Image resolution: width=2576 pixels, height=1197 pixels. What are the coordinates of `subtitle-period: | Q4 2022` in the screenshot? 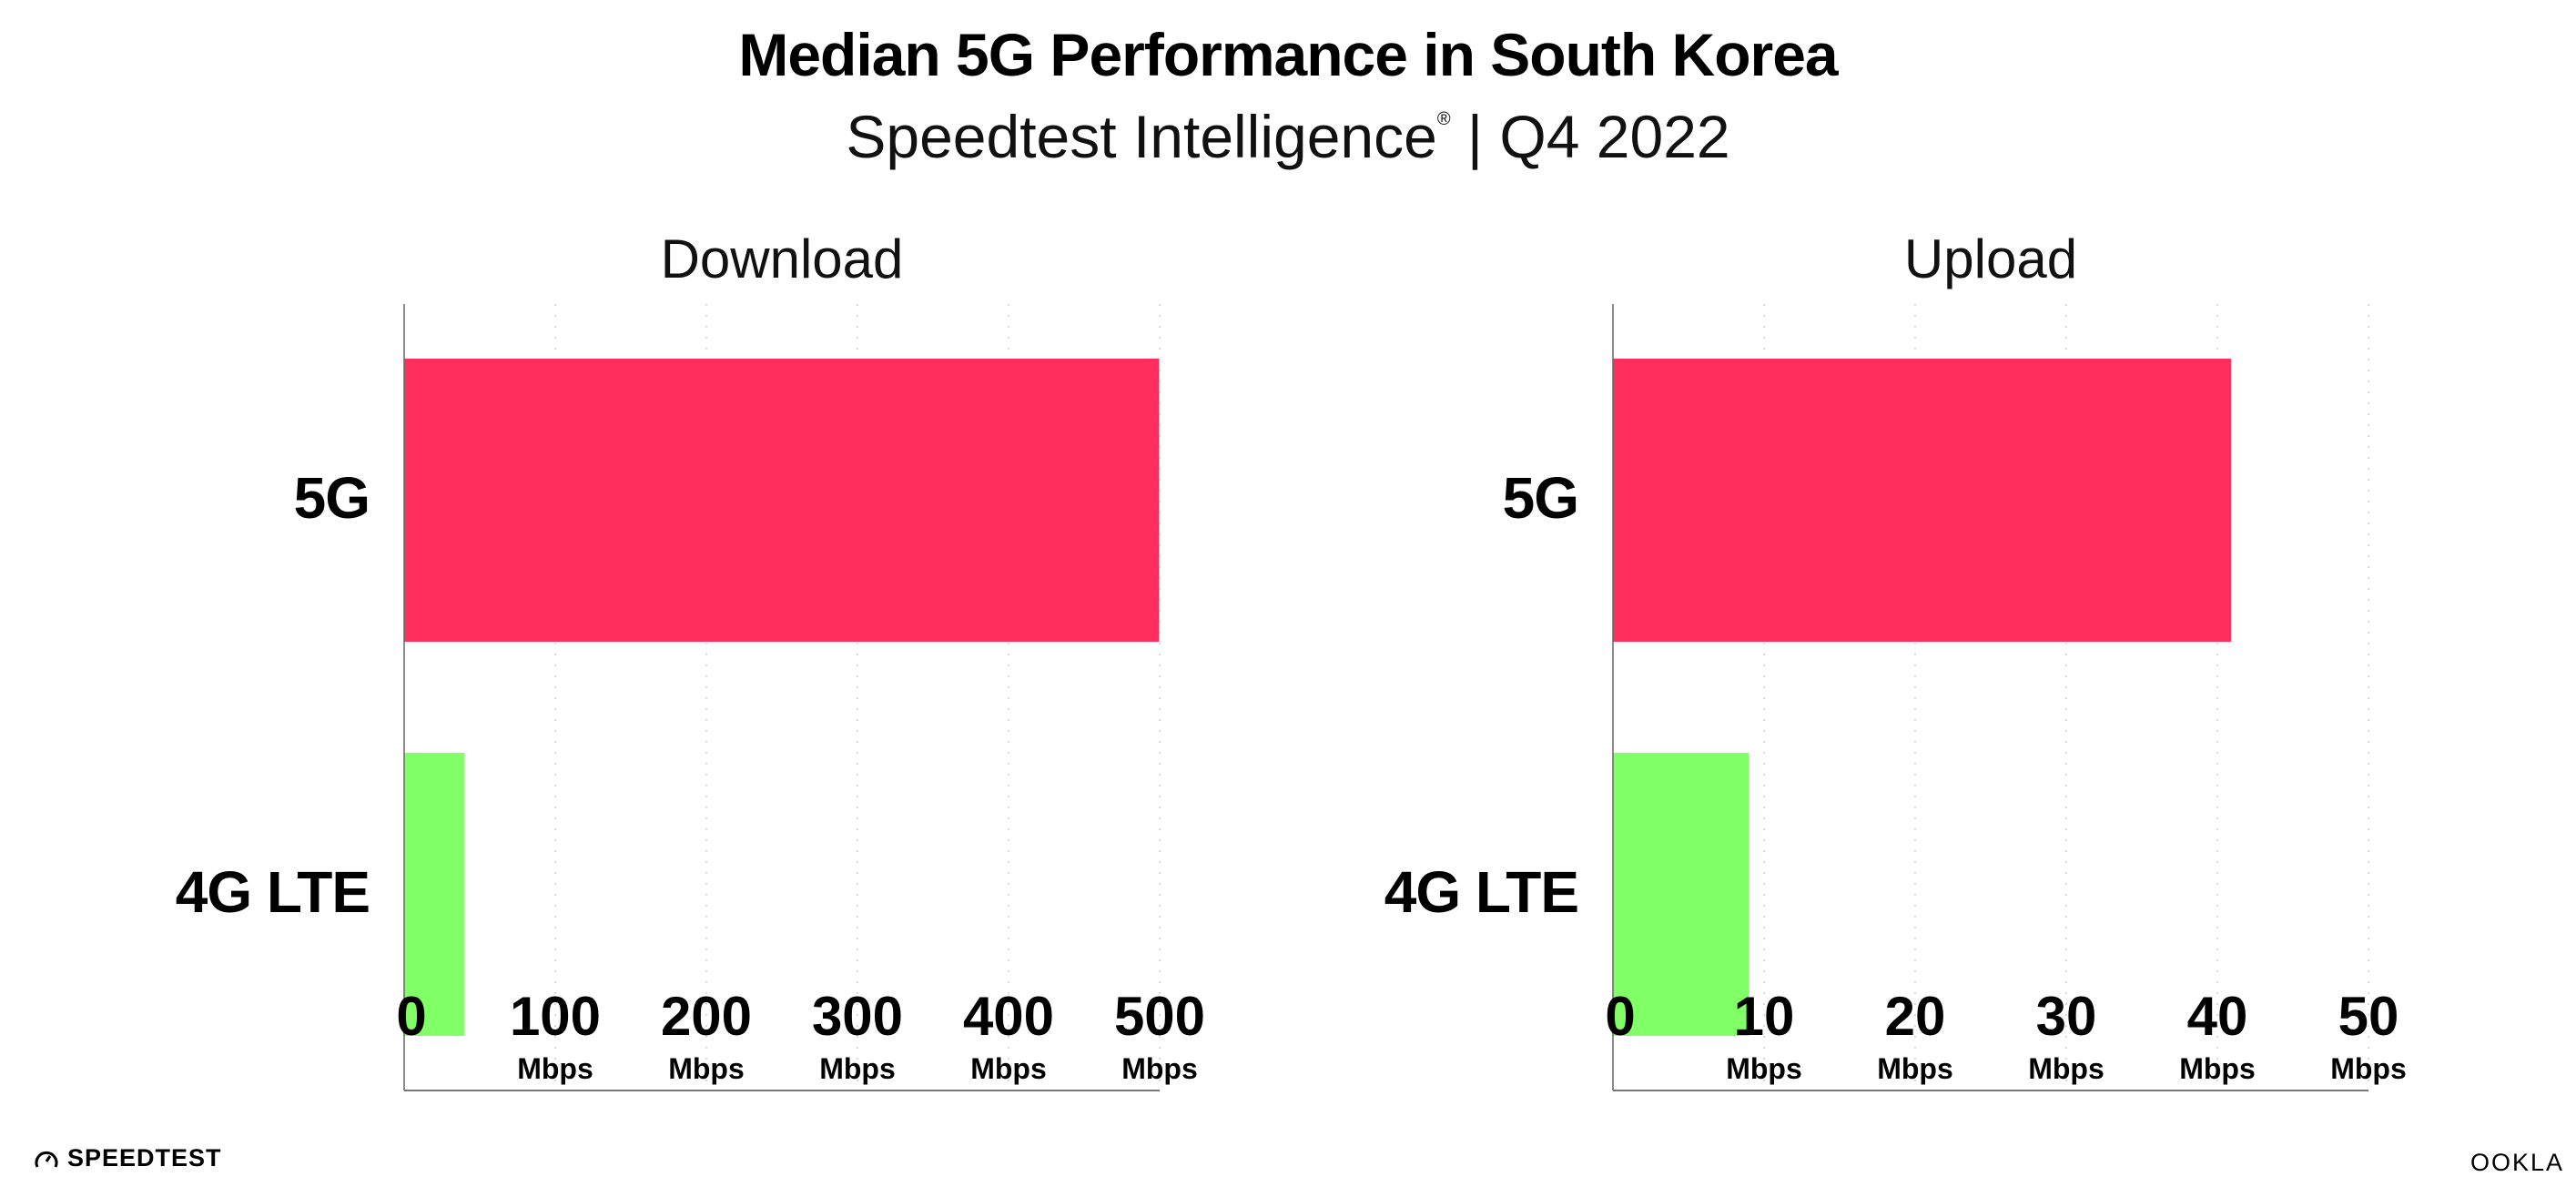 It's located at (1590, 136).